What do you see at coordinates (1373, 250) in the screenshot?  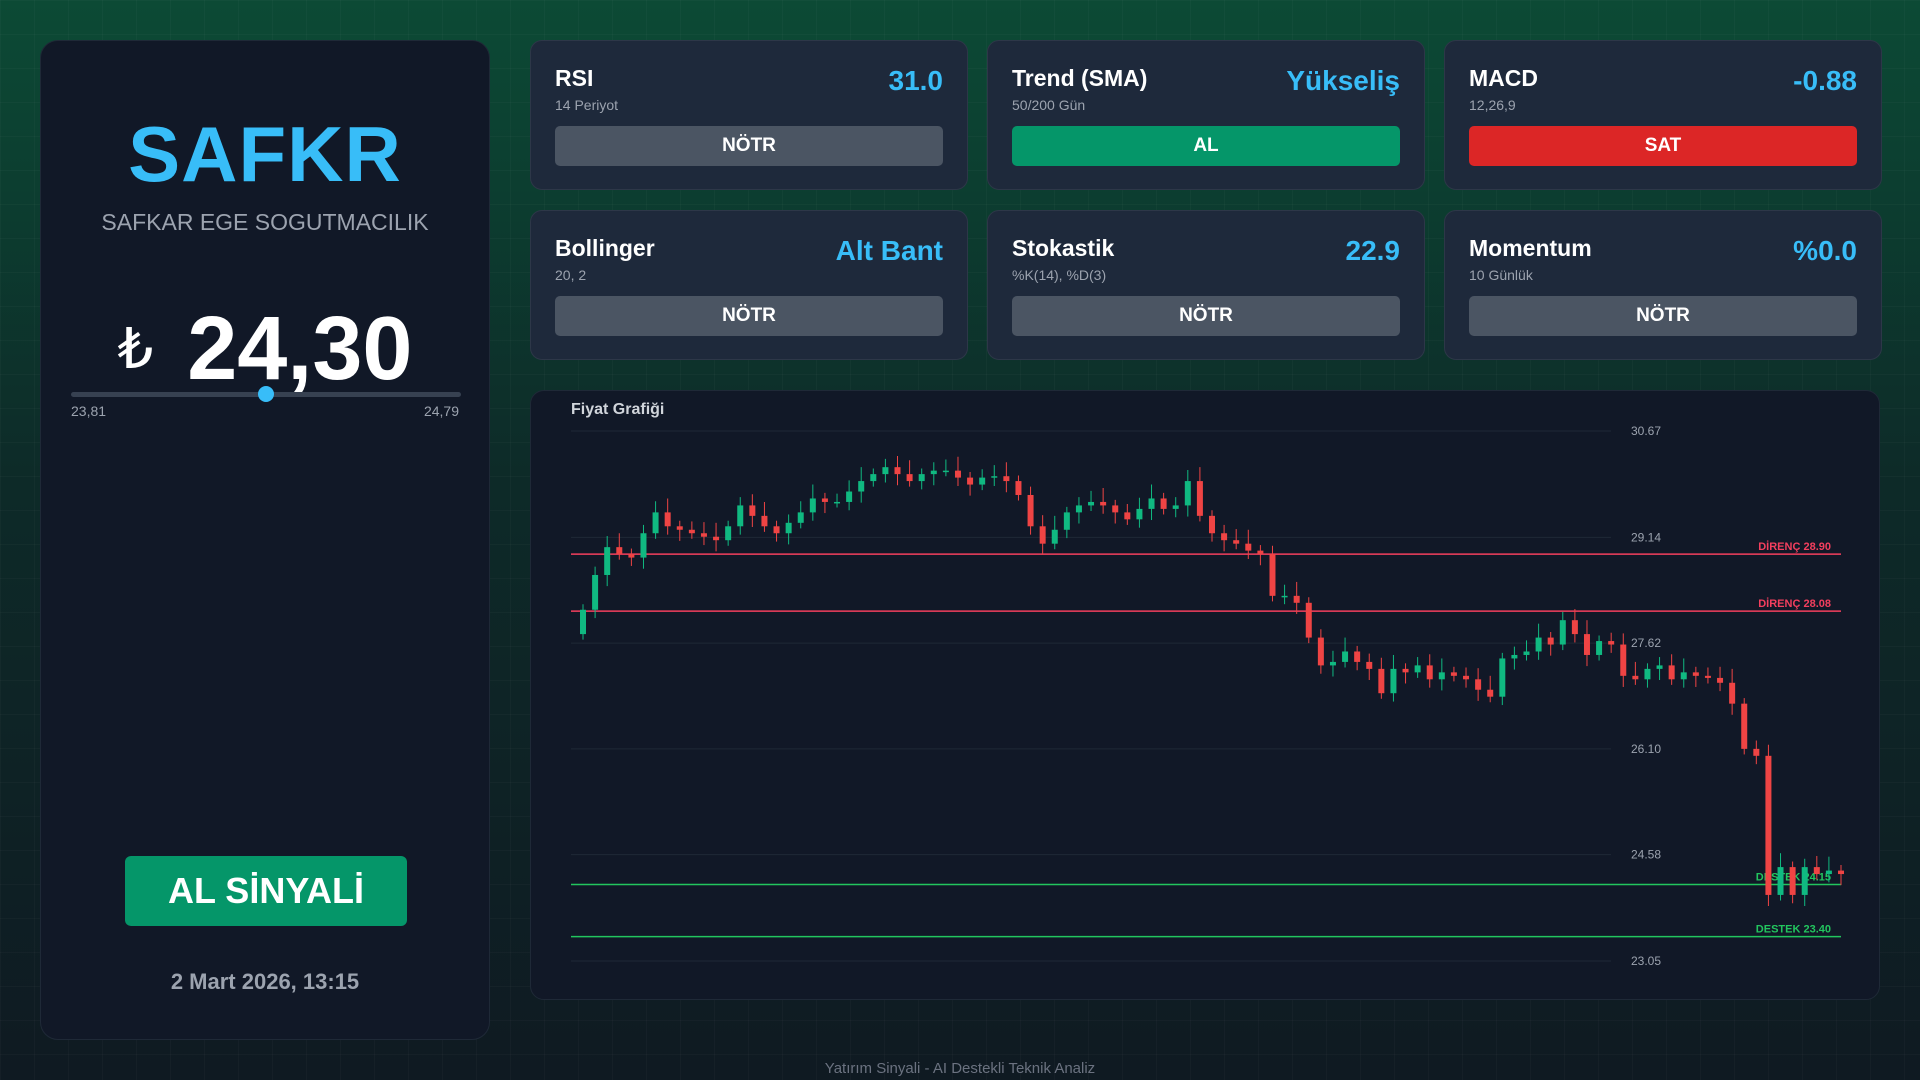 I see `indicator-value: 22.9` at bounding box center [1373, 250].